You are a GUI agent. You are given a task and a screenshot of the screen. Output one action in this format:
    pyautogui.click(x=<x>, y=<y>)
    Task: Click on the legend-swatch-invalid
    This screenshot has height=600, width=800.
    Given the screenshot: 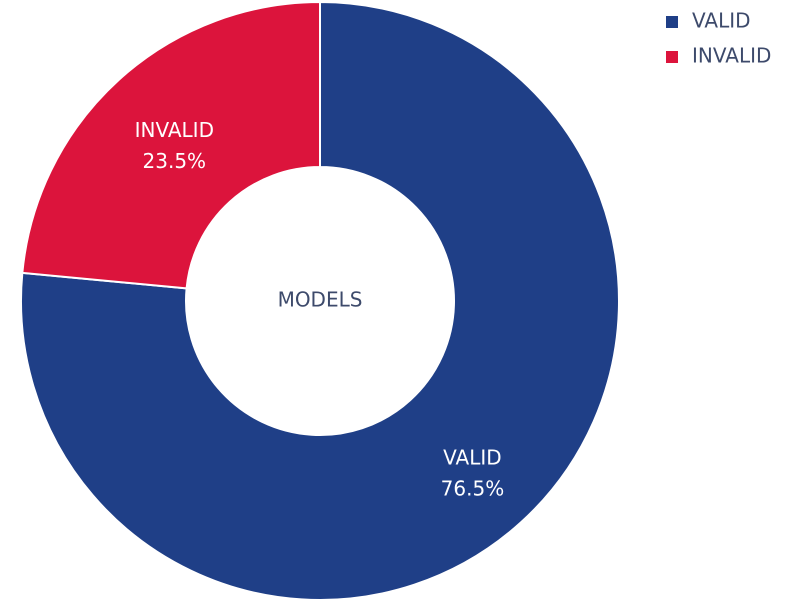 What is the action you would take?
    pyautogui.click(x=672, y=57)
    